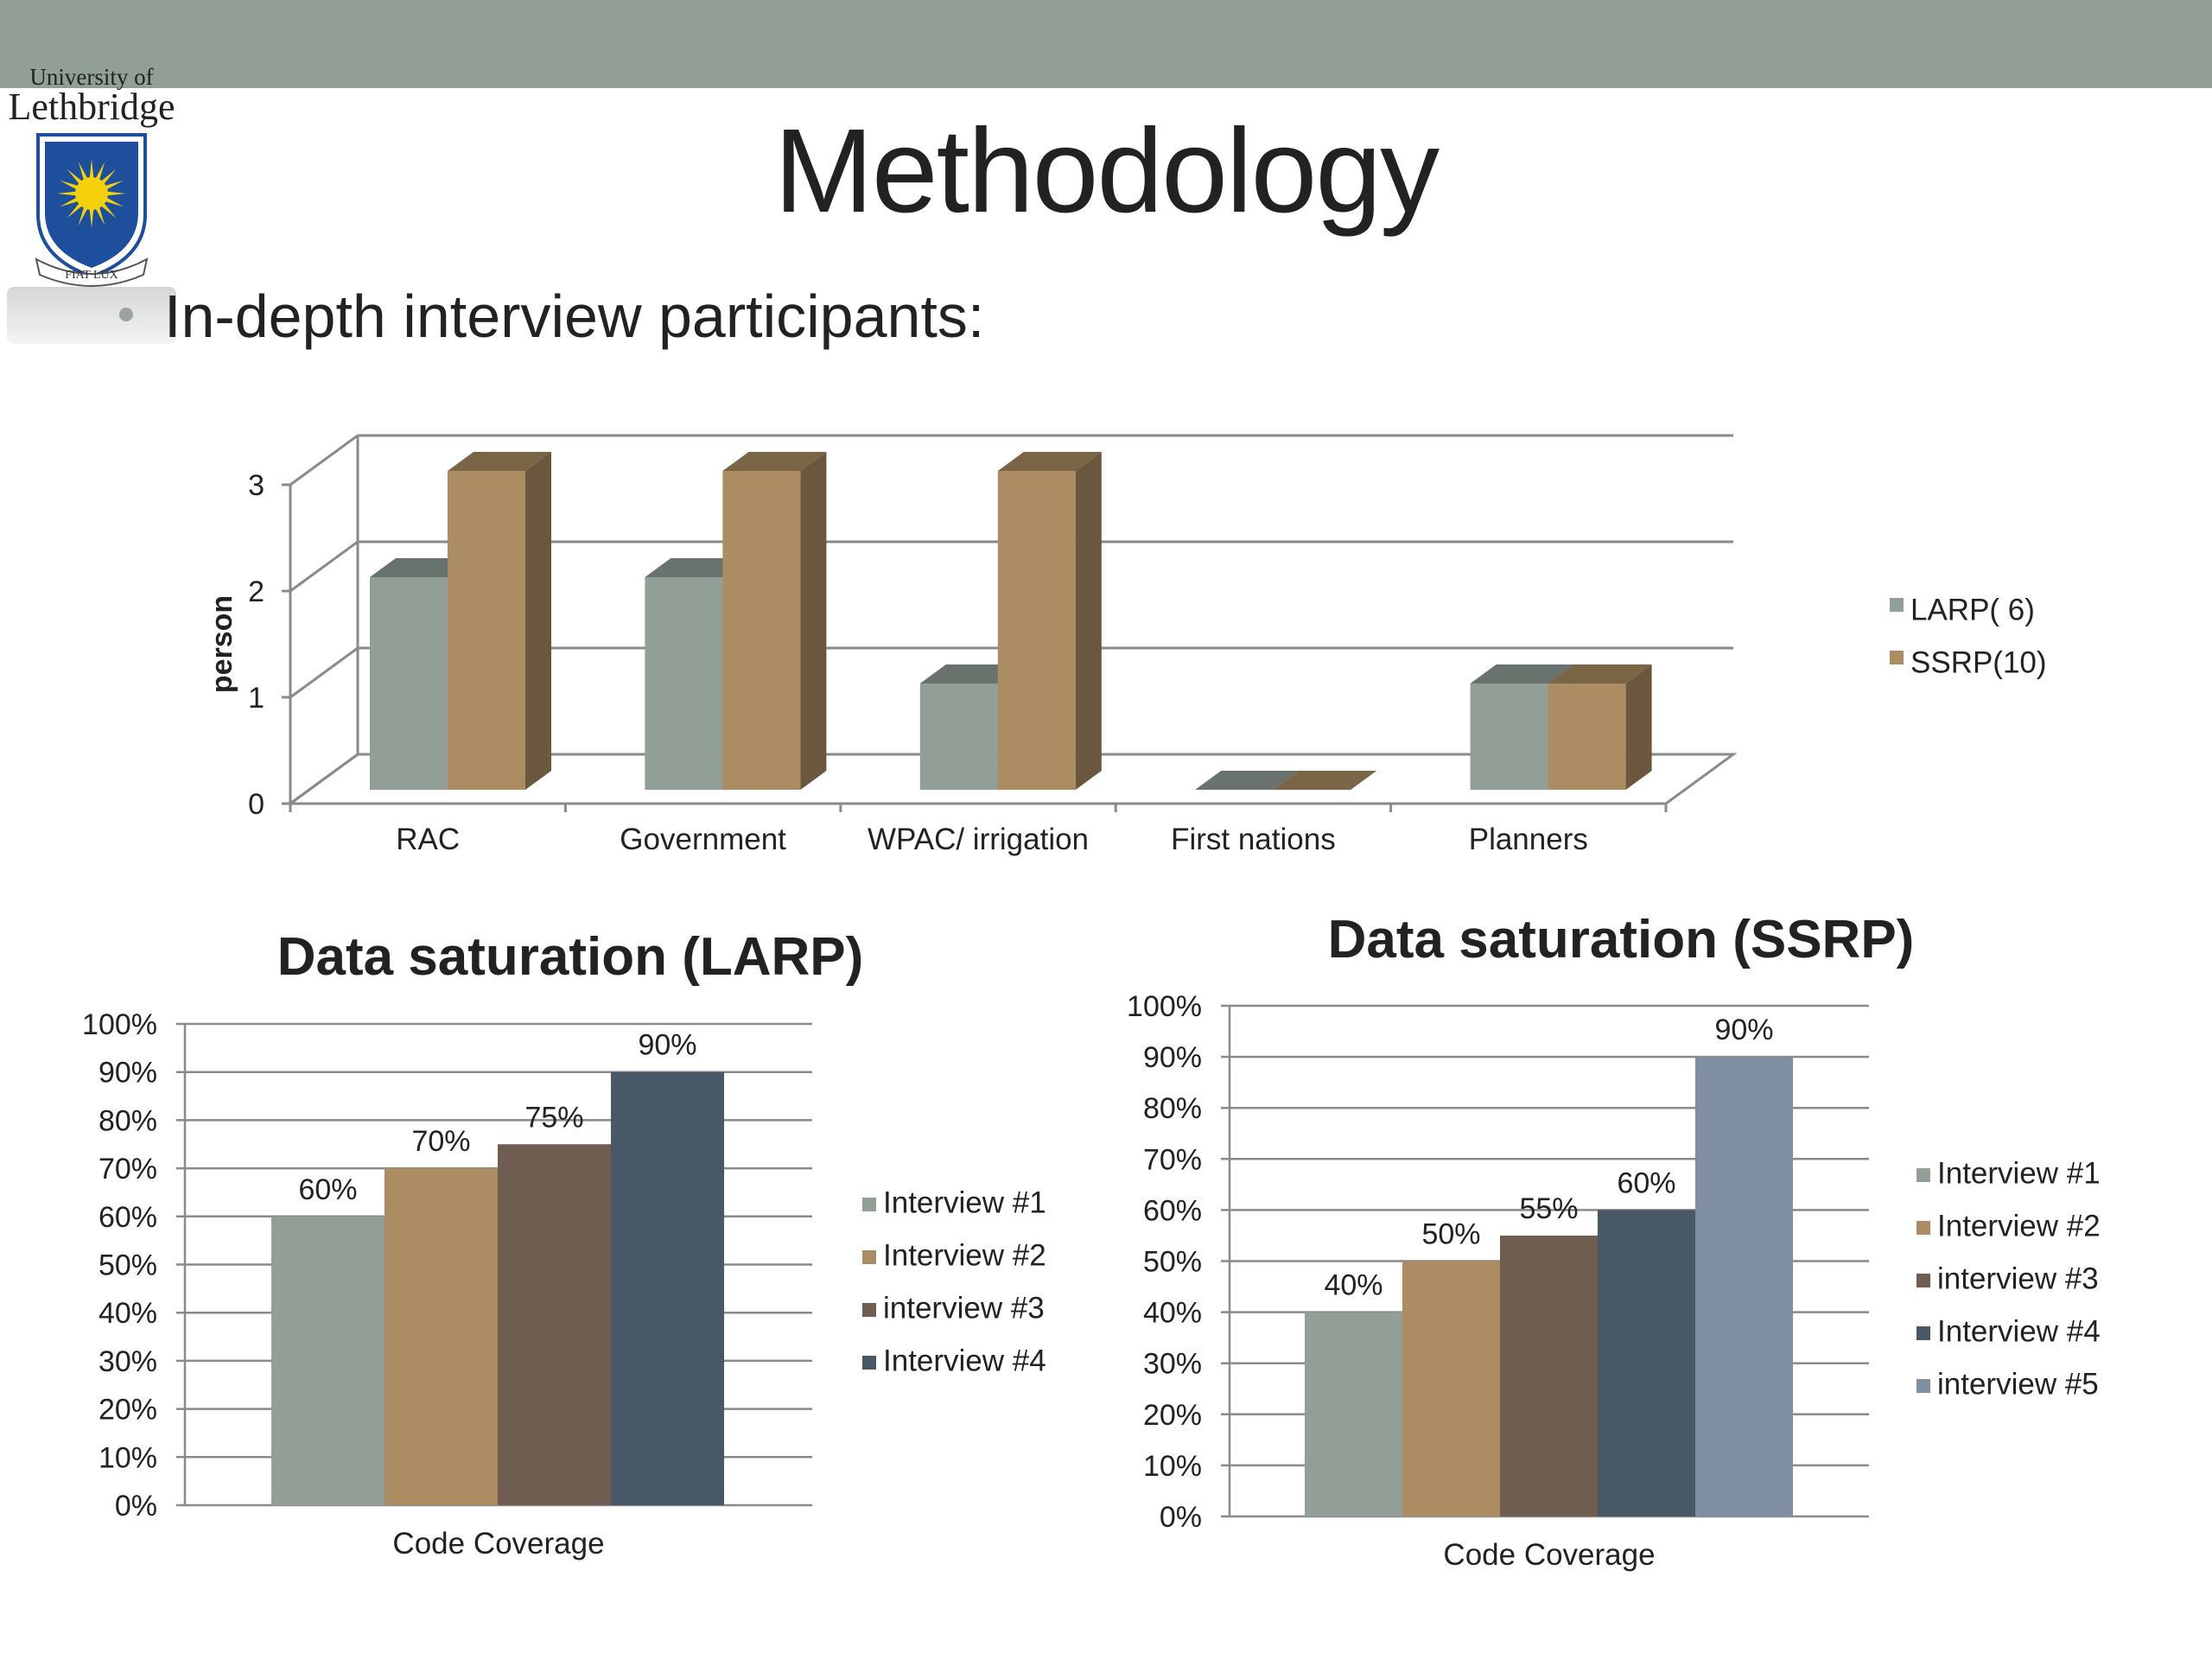 This screenshot has width=2212, height=1659. Describe the element at coordinates (126, 314) in the screenshot. I see `bullet-icon` at that location.